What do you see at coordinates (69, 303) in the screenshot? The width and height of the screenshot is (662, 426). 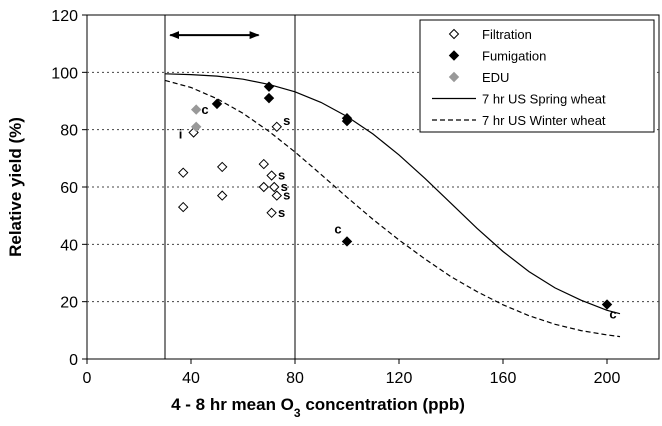 I see `y-tick-label: 20` at bounding box center [69, 303].